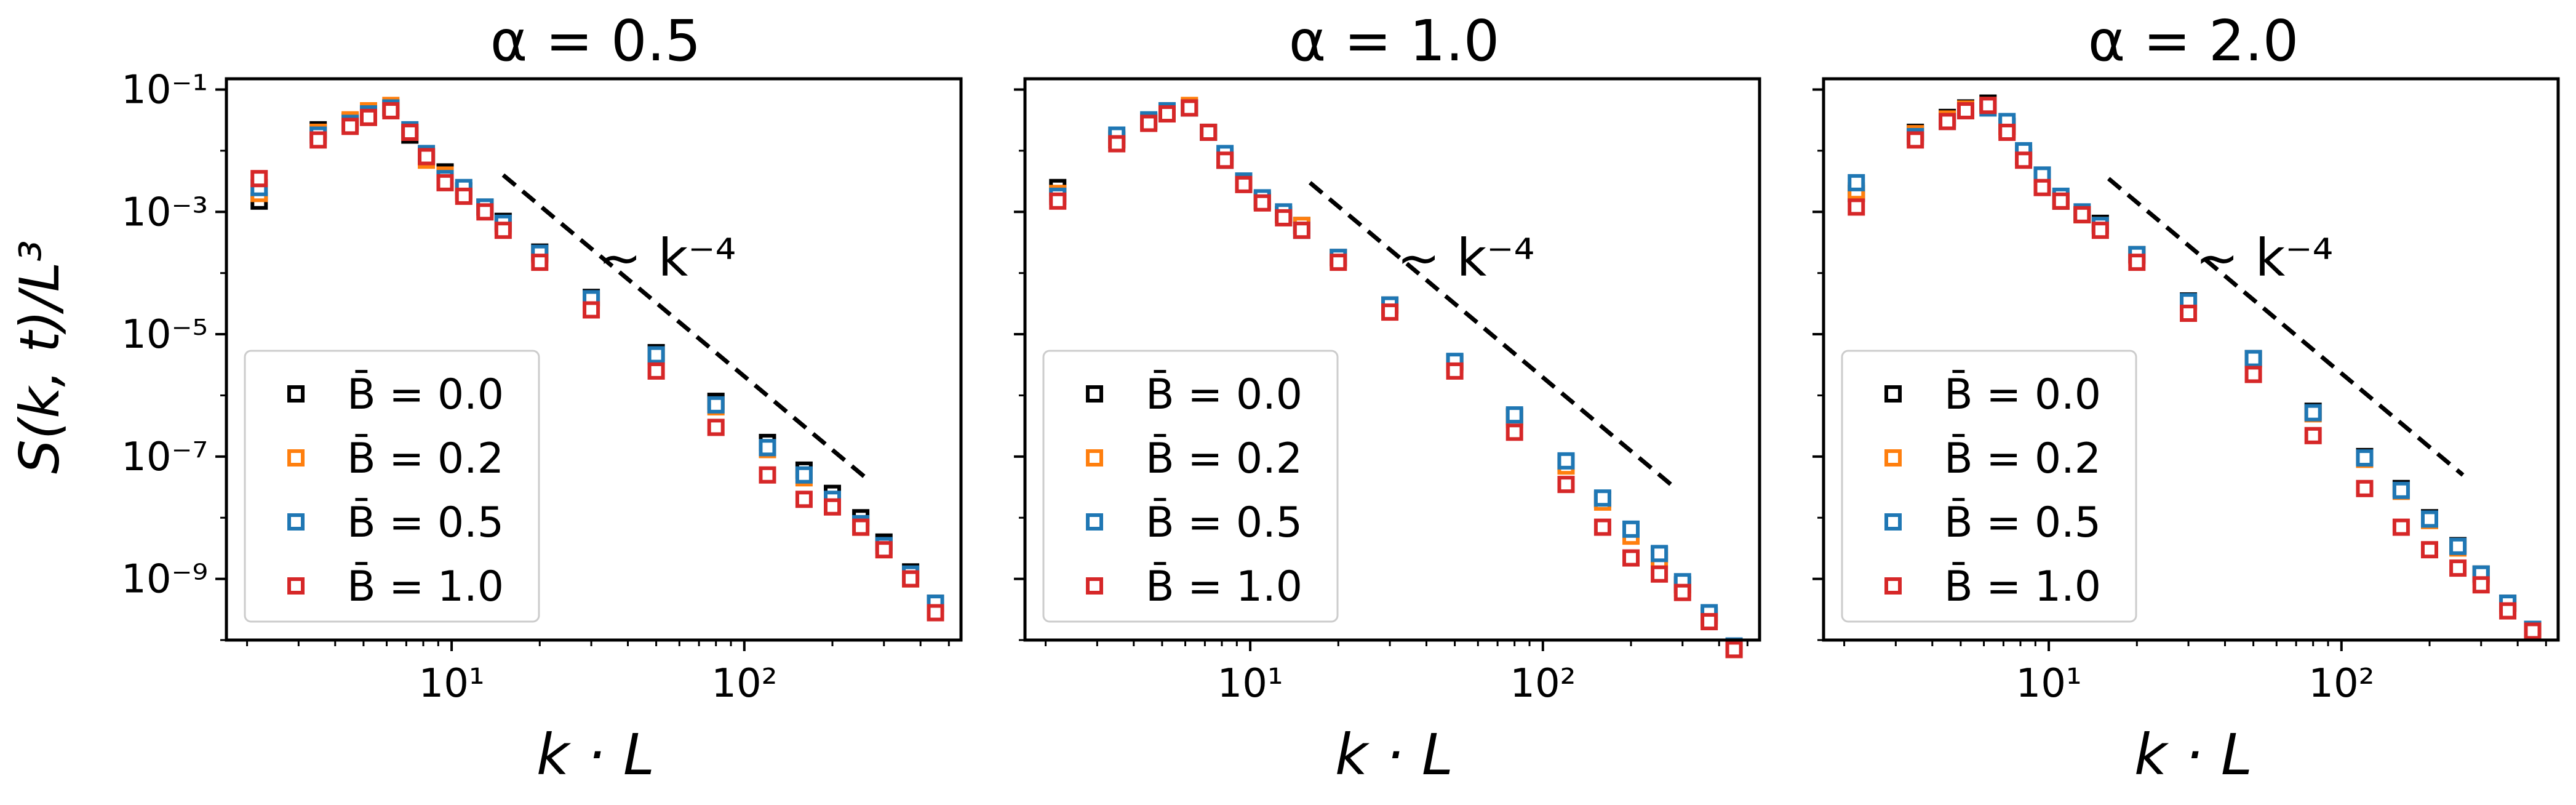 This screenshot has height=805, width=2576. I want to click on panel-title: α = 1.0, so click(1394, 41).